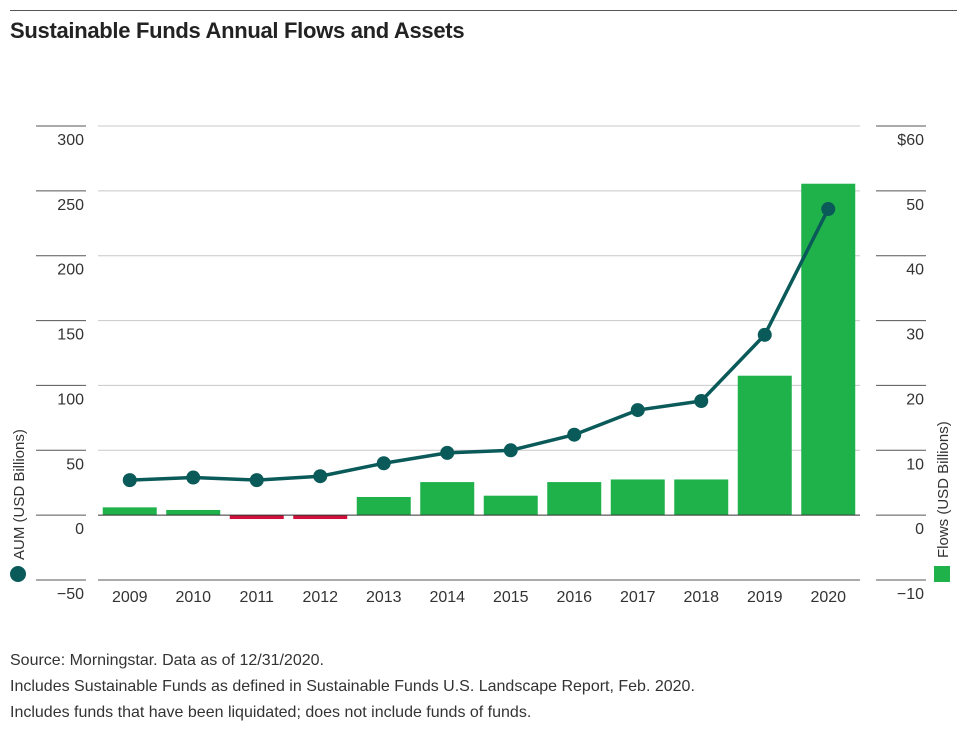  Describe the element at coordinates (257, 597) in the screenshot. I see `x-tick-label: 2011` at that location.